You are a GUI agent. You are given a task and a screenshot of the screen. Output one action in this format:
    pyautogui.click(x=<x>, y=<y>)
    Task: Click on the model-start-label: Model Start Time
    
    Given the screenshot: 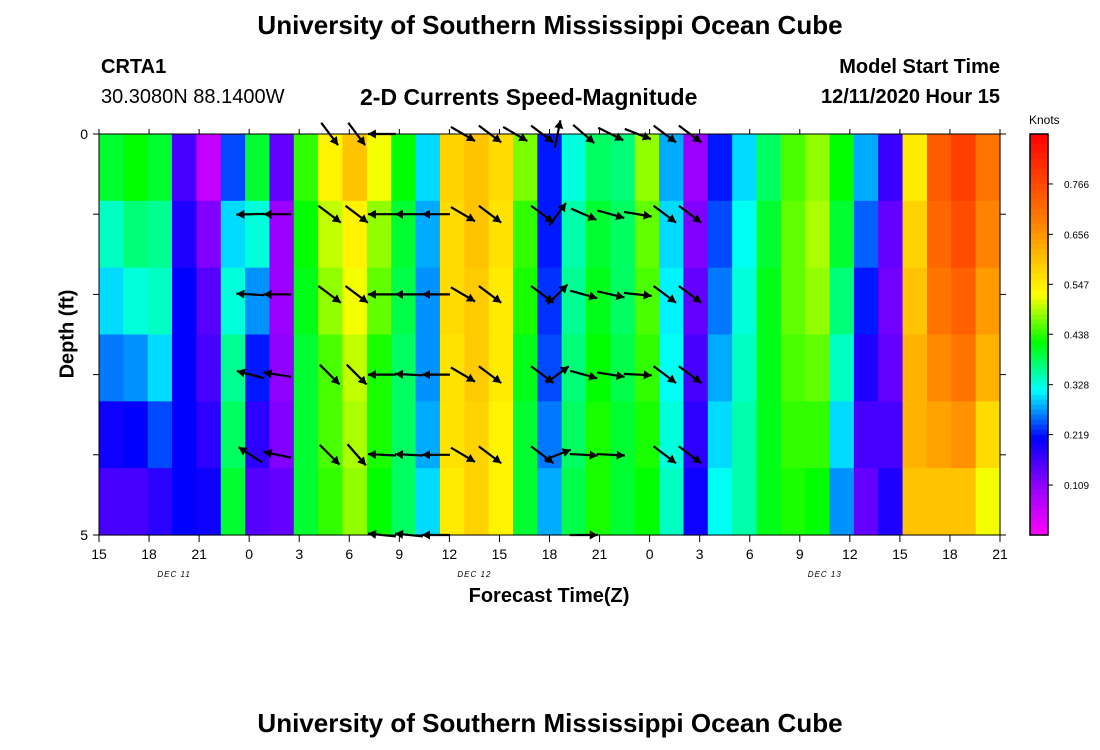 What is the action you would take?
    pyautogui.click(x=919, y=67)
    